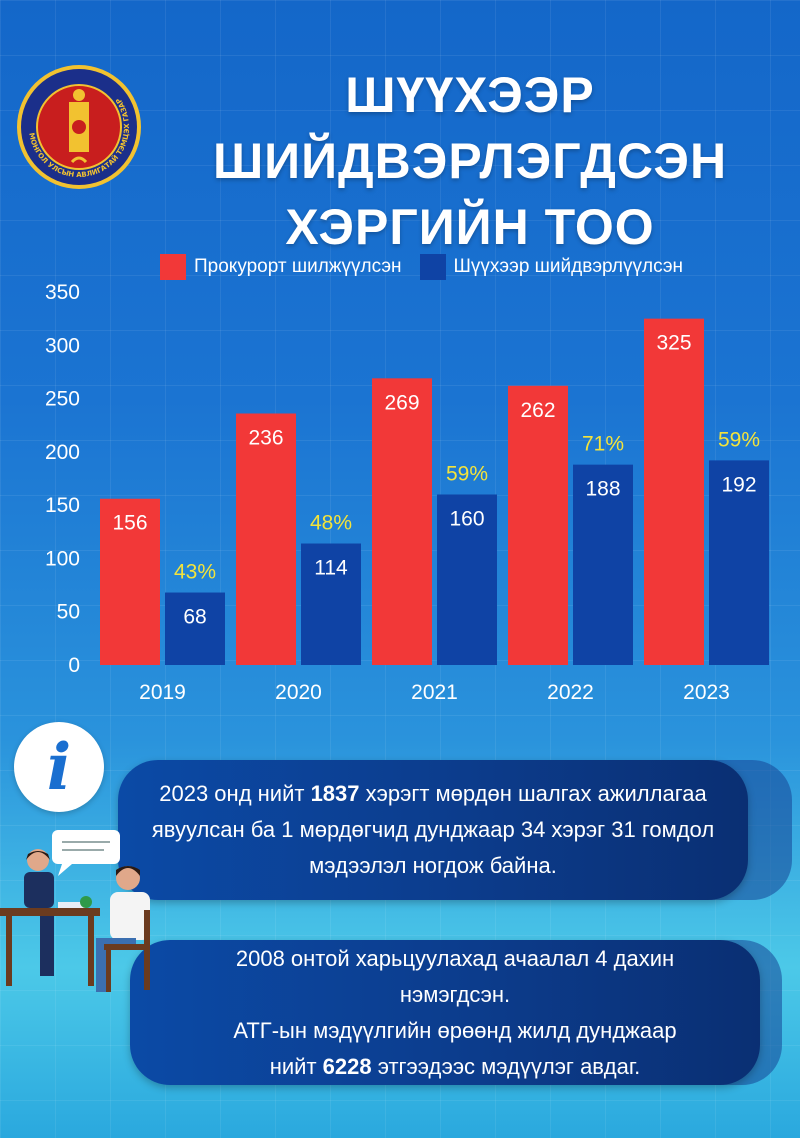 The image size is (800, 1138). I want to click on legend-item-prosecutor: Прокурорт шилжүүлсэн, so click(281, 267).